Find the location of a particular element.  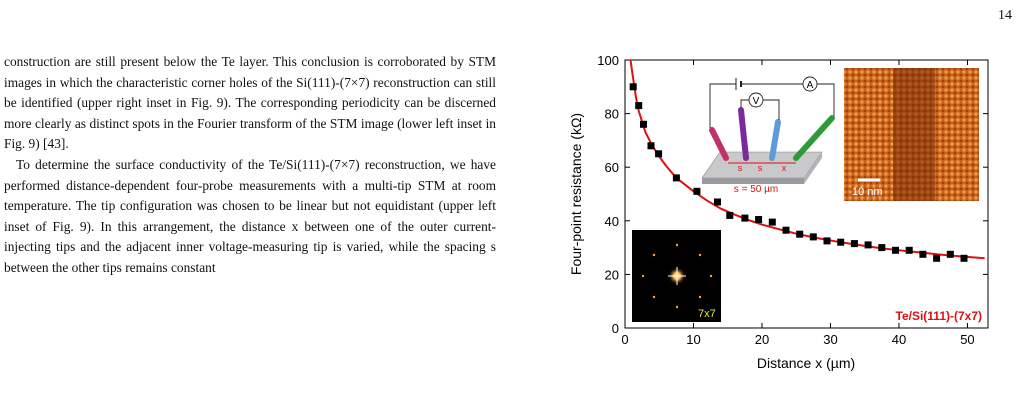

ammeter-label: A is located at coordinates (810, 85).